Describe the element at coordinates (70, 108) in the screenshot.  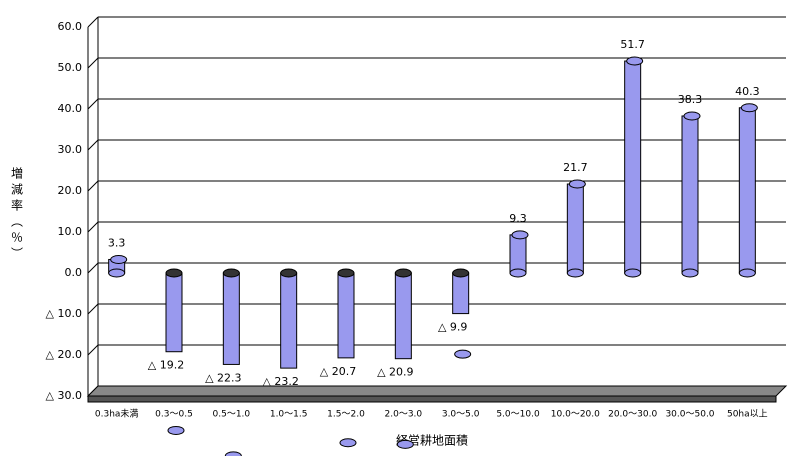
I see `y-tick-label: 40.0` at that location.